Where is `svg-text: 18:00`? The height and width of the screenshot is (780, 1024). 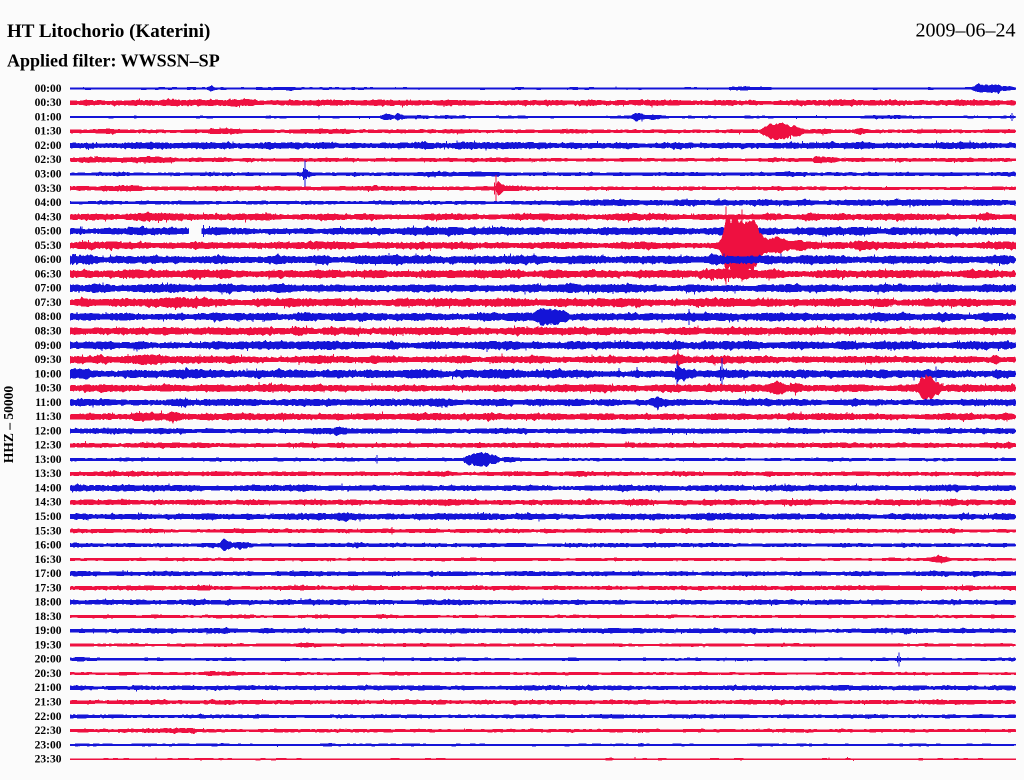
svg-text: 18:00 is located at coordinates (48, 603).